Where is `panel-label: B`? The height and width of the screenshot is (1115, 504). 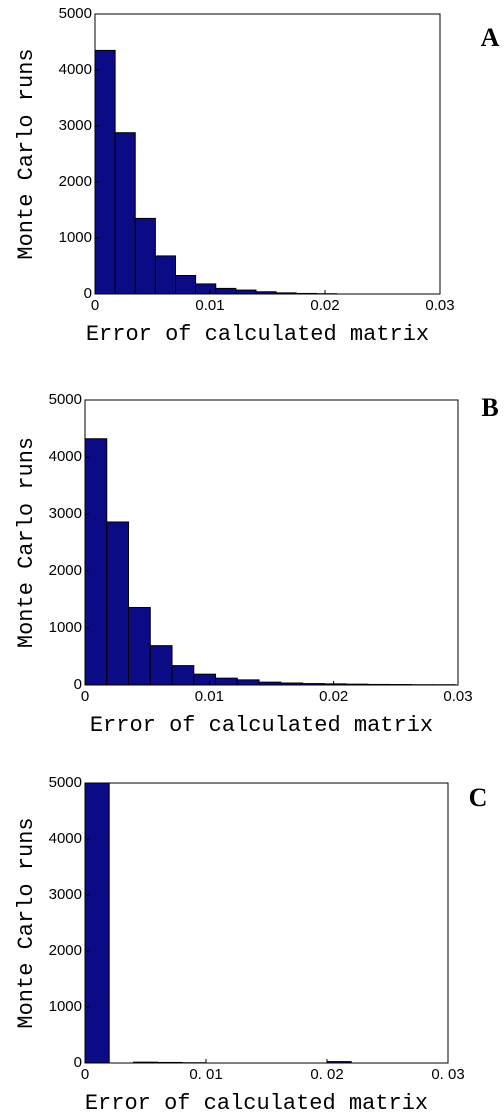 panel-label: B is located at coordinates (489, 407).